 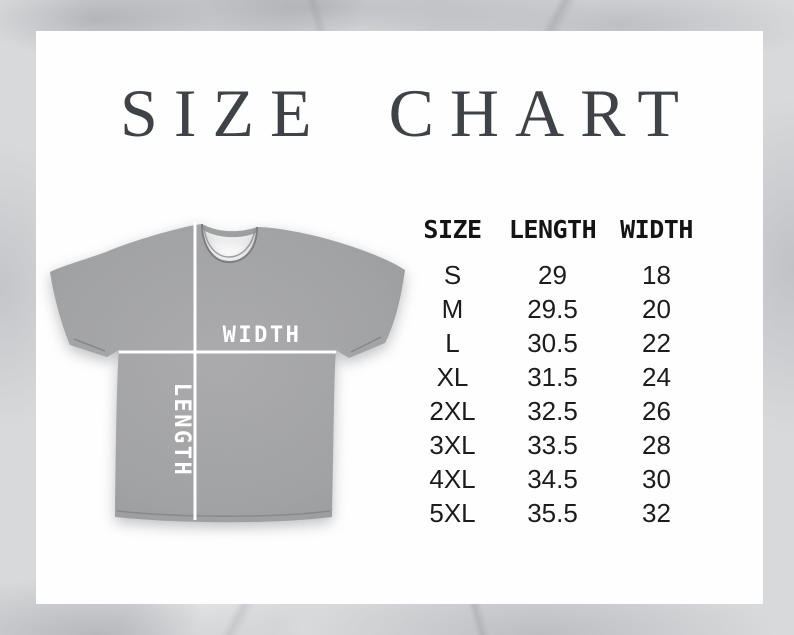 What do you see at coordinates (656, 343) in the screenshot?
I see `table-cell: 22` at bounding box center [656, 343].